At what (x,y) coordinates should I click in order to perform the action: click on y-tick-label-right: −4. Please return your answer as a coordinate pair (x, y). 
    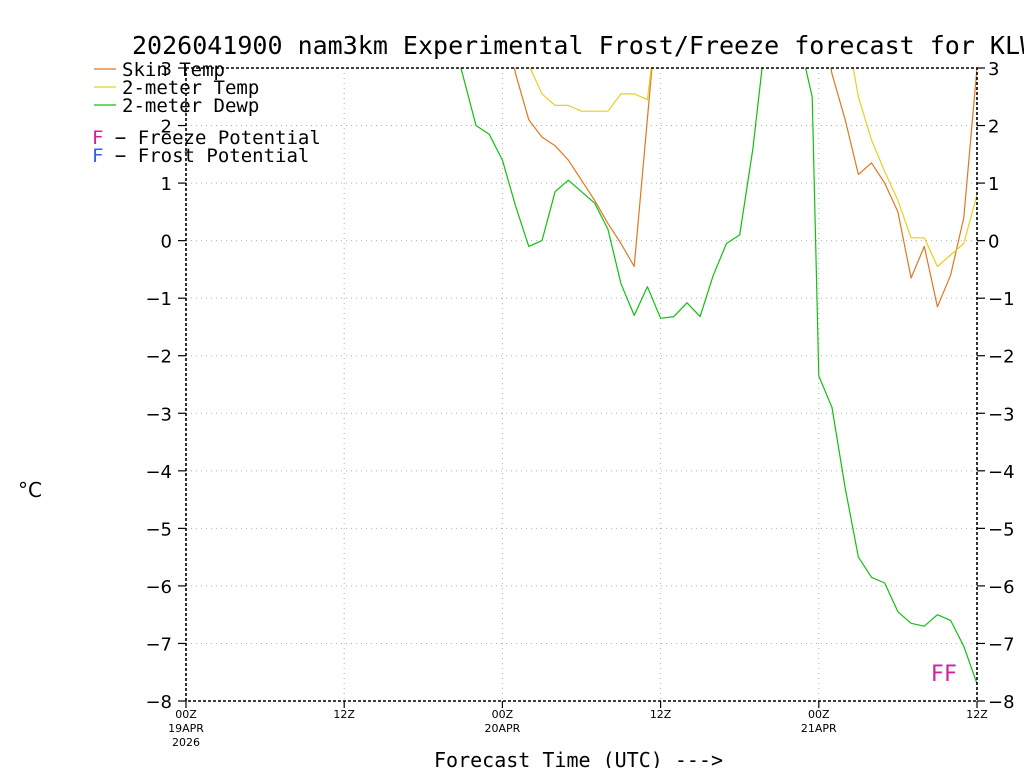
    Looking at the image, I should click on (1001, 472).